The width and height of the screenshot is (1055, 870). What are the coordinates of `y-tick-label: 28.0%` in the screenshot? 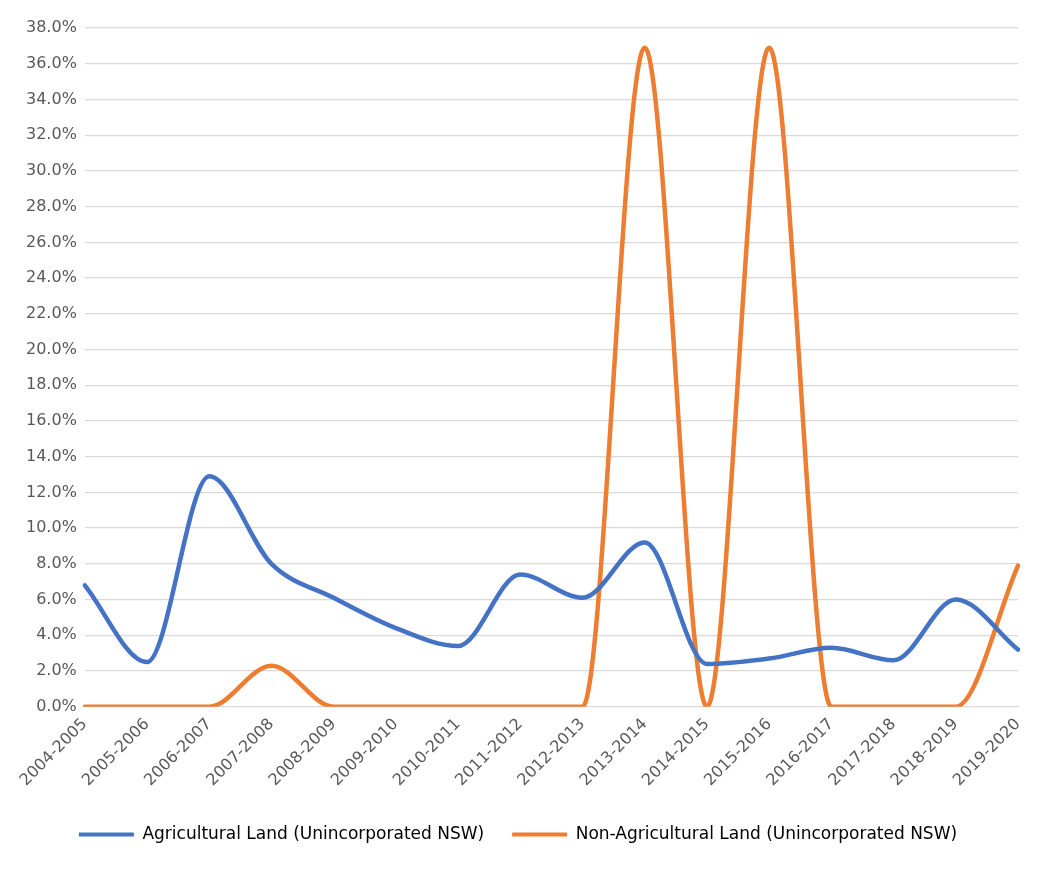 It's located at (51, 205).